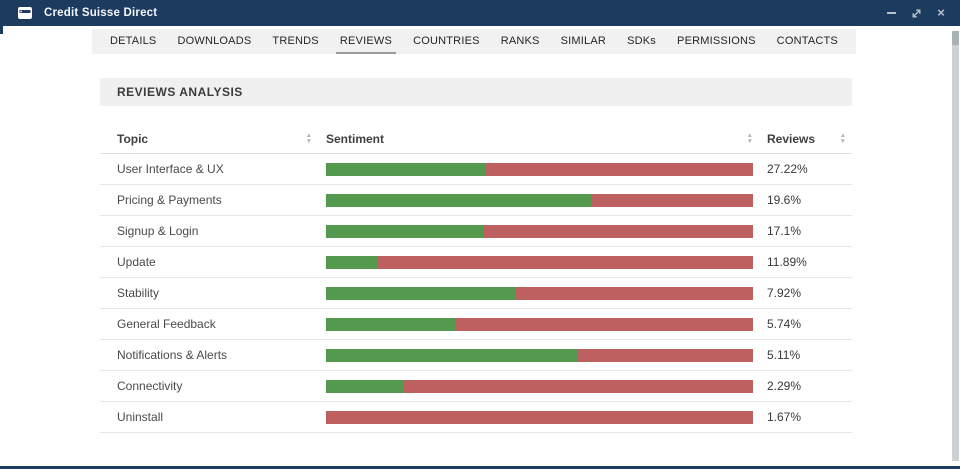 The height and width of the screenshot is (469, 960). What do you see at coordinates (941, 12) in the screenshot?
I see `close-icon: ×` at bounding box center [941, 12].